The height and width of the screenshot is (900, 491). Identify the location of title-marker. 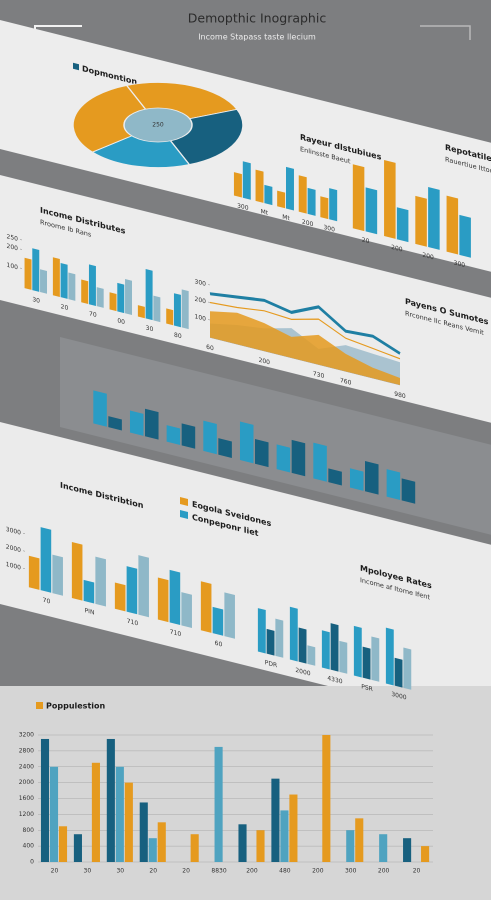
(39, 705).